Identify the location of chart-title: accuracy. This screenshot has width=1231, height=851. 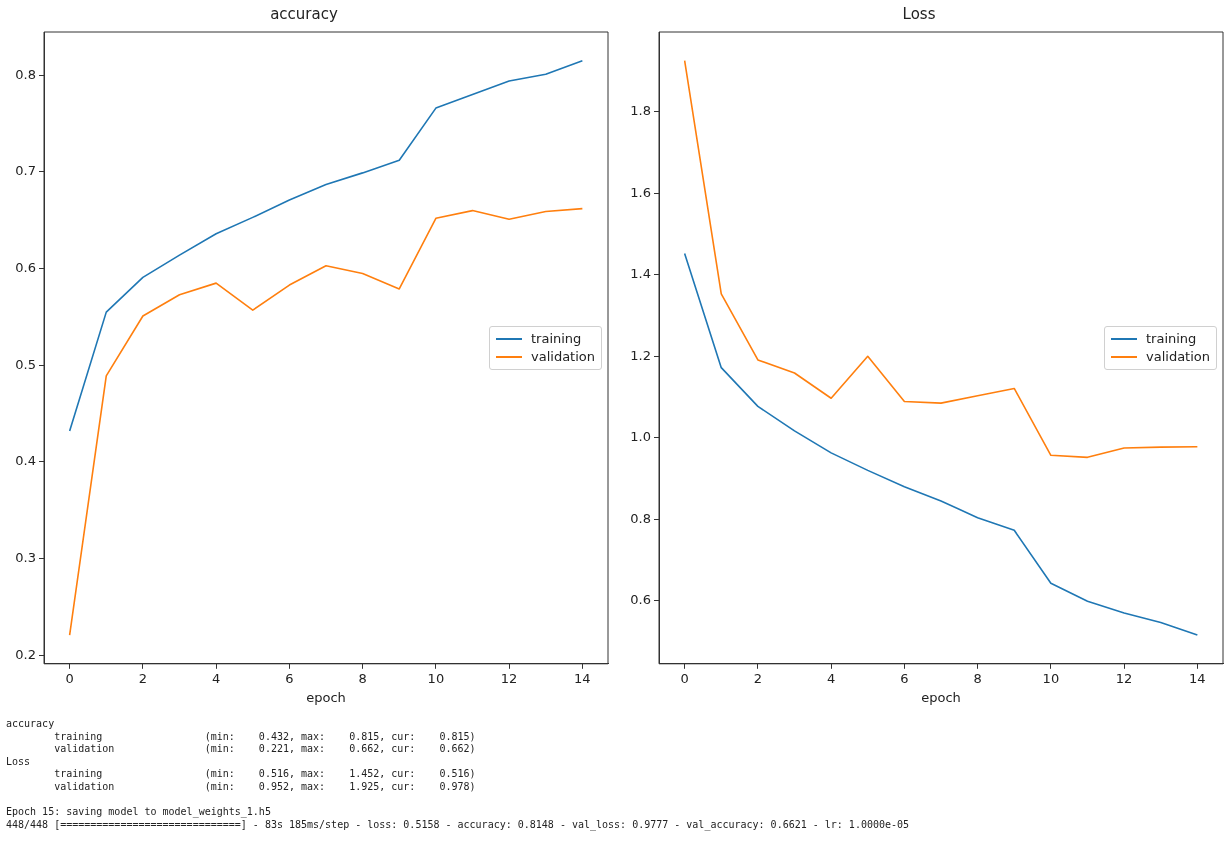
(304, 13).